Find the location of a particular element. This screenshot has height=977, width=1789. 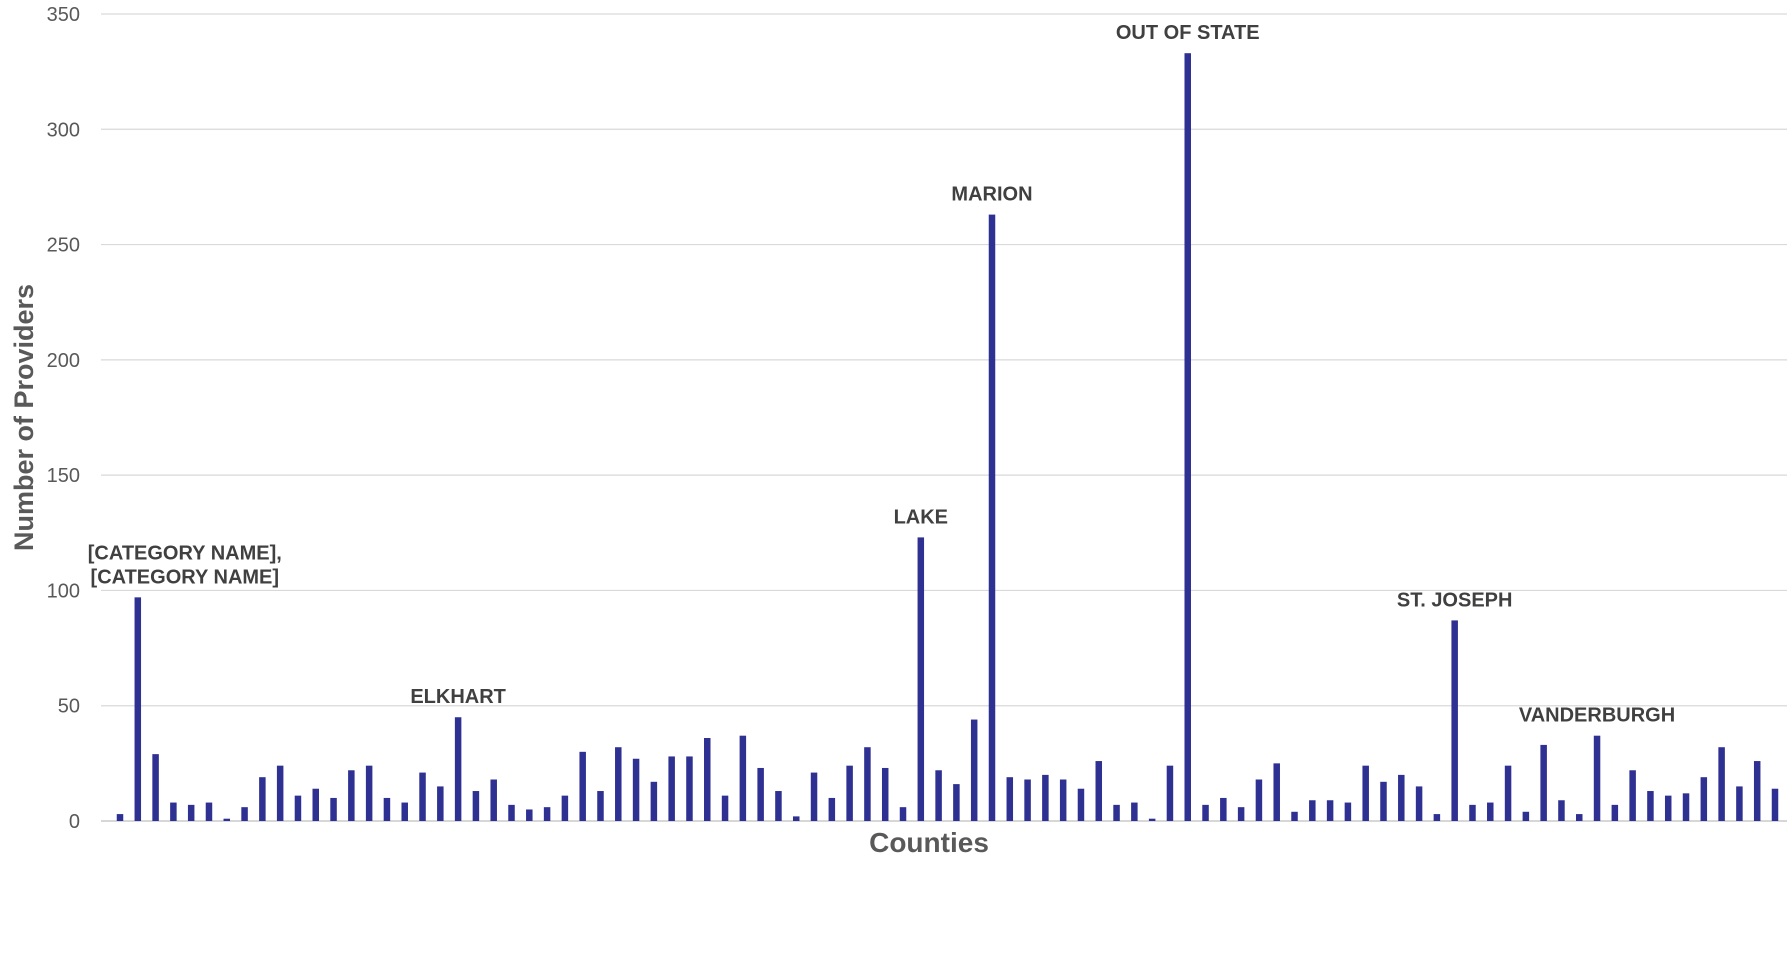

y-tick-label: 200 is located at coordinates (63, 361).